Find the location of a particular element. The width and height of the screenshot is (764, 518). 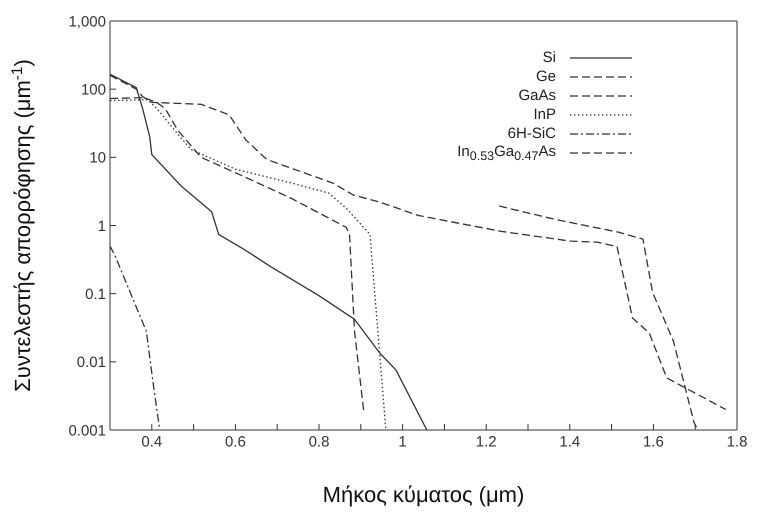

x-tick-label: 1.2 is located at coordinates (486, 442).